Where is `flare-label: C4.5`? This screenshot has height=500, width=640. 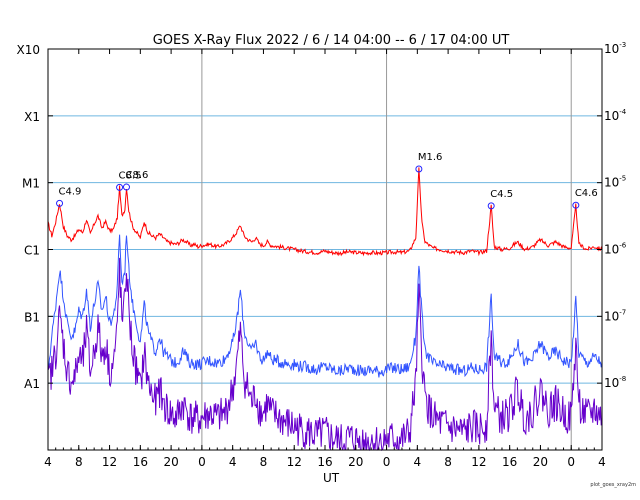
flare-label: C4.5 is located at coordinates (501, 194).